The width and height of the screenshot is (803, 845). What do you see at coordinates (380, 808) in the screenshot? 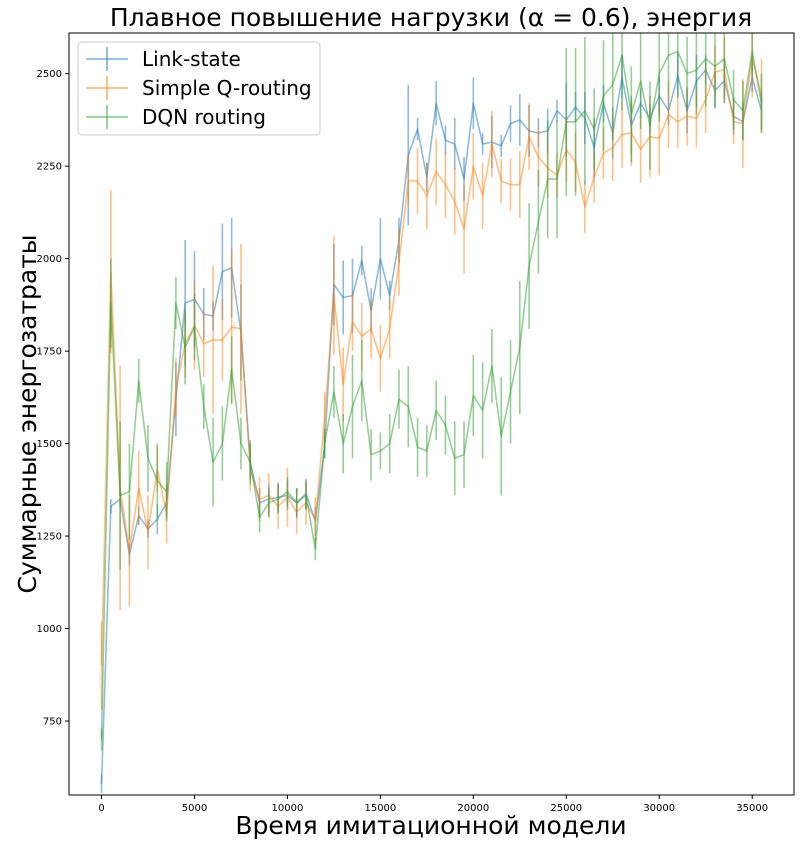
I see `x-tick-label: 15000` at bounding box center [380, 808].